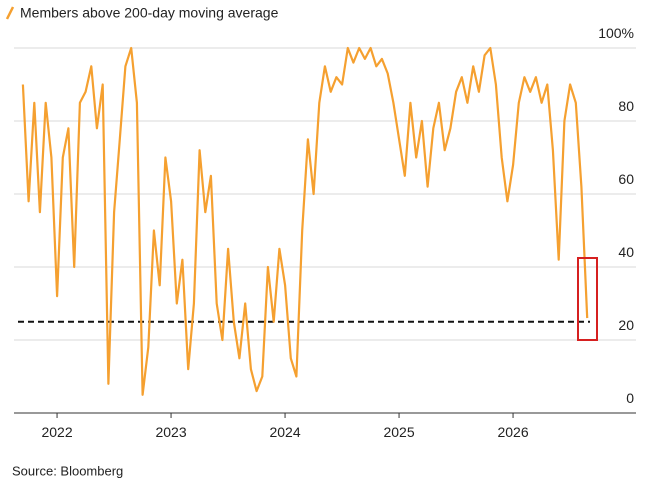  What do you see at coordinates (616, 33) in the screenshot?
I see `y-tick-label: 100%` at bounding box center [616, 33].